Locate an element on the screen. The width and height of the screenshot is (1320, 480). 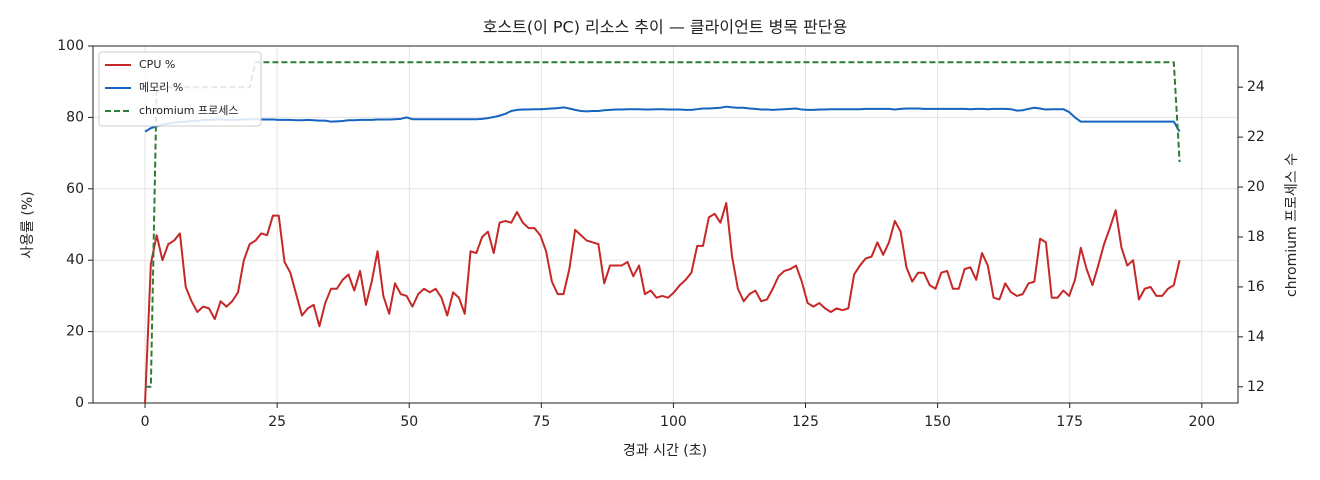
legend-label: chromium 프로세스 is located at coordinates (188, 110).